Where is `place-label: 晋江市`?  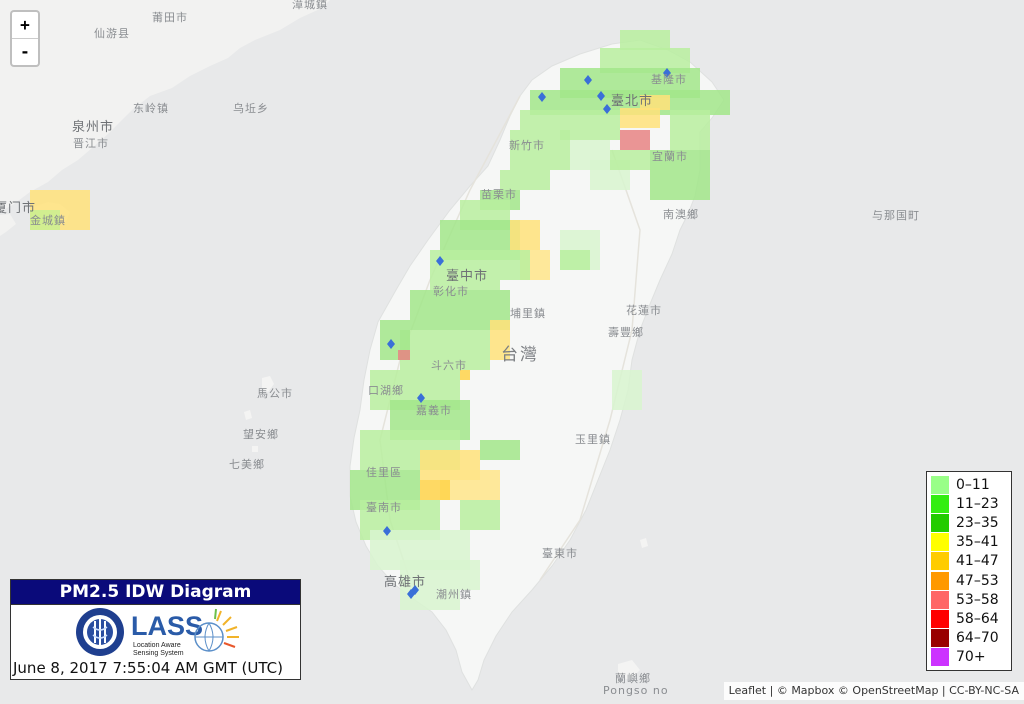 place-label: 晋江市 is located at coordinates (91, 143).